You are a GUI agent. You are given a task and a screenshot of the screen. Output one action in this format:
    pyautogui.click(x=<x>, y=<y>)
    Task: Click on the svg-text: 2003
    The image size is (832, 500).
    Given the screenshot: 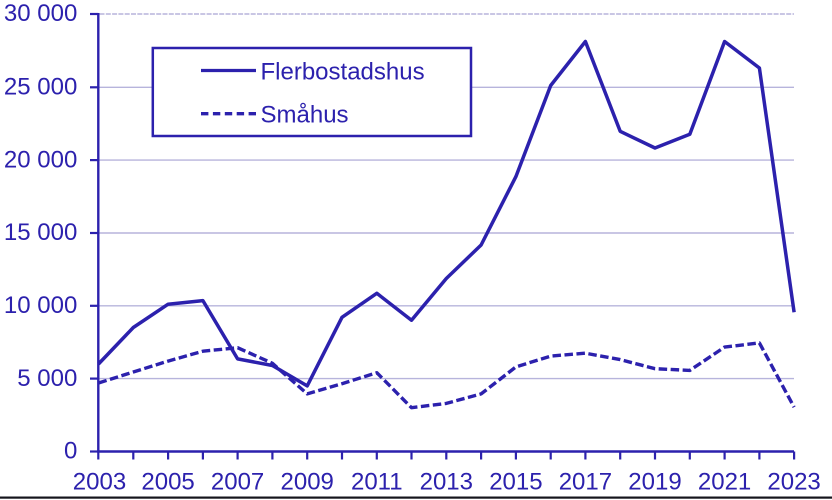 What is the action you would take?
    pyautogui.click(x=99, y=482)
    